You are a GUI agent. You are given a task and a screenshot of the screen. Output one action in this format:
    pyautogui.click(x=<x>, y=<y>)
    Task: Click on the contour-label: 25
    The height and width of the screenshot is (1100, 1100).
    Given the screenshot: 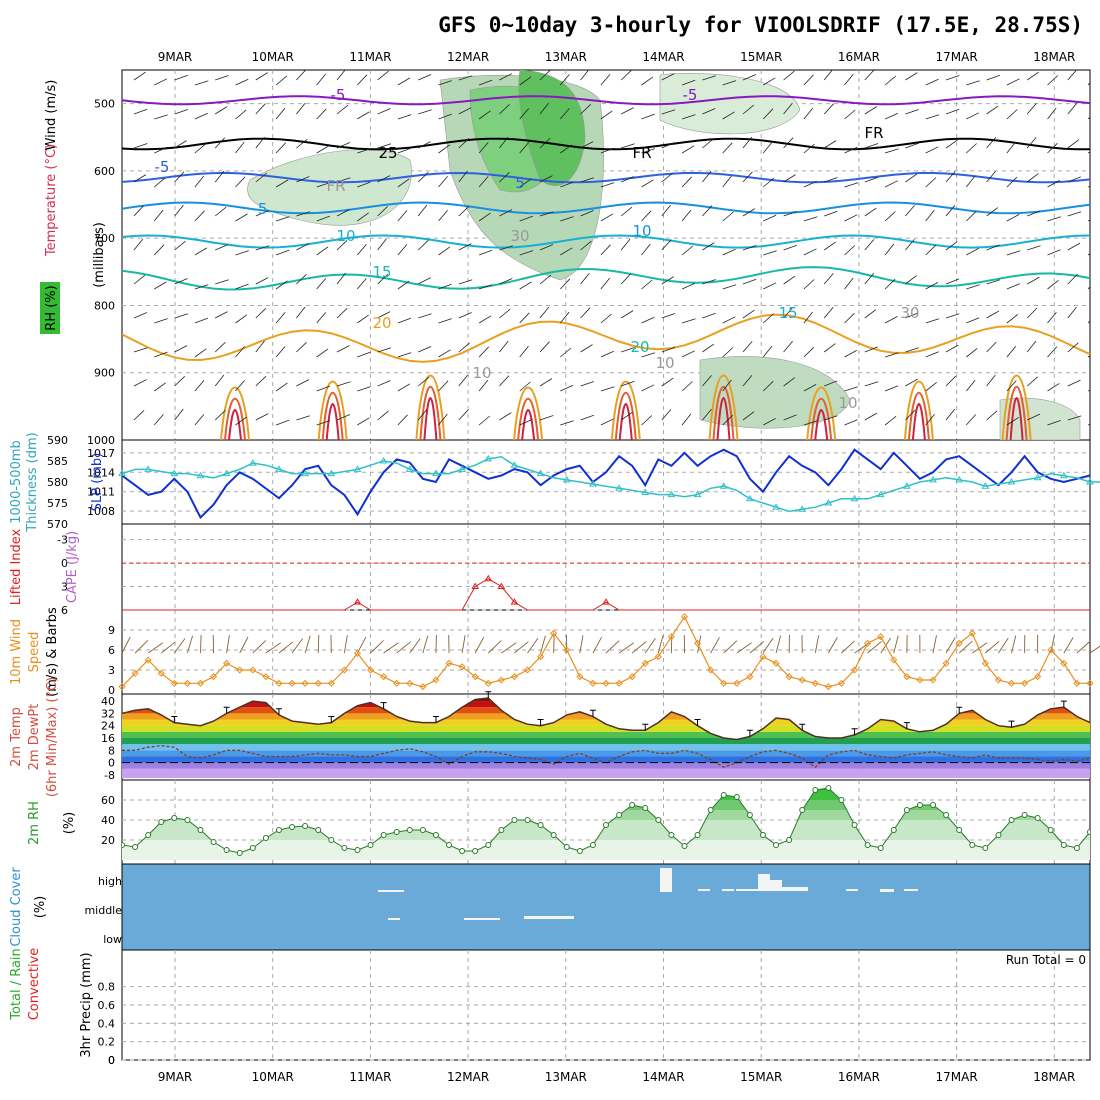 What is the action you would take?
    pyautogui.click(x=387, y=153)
    